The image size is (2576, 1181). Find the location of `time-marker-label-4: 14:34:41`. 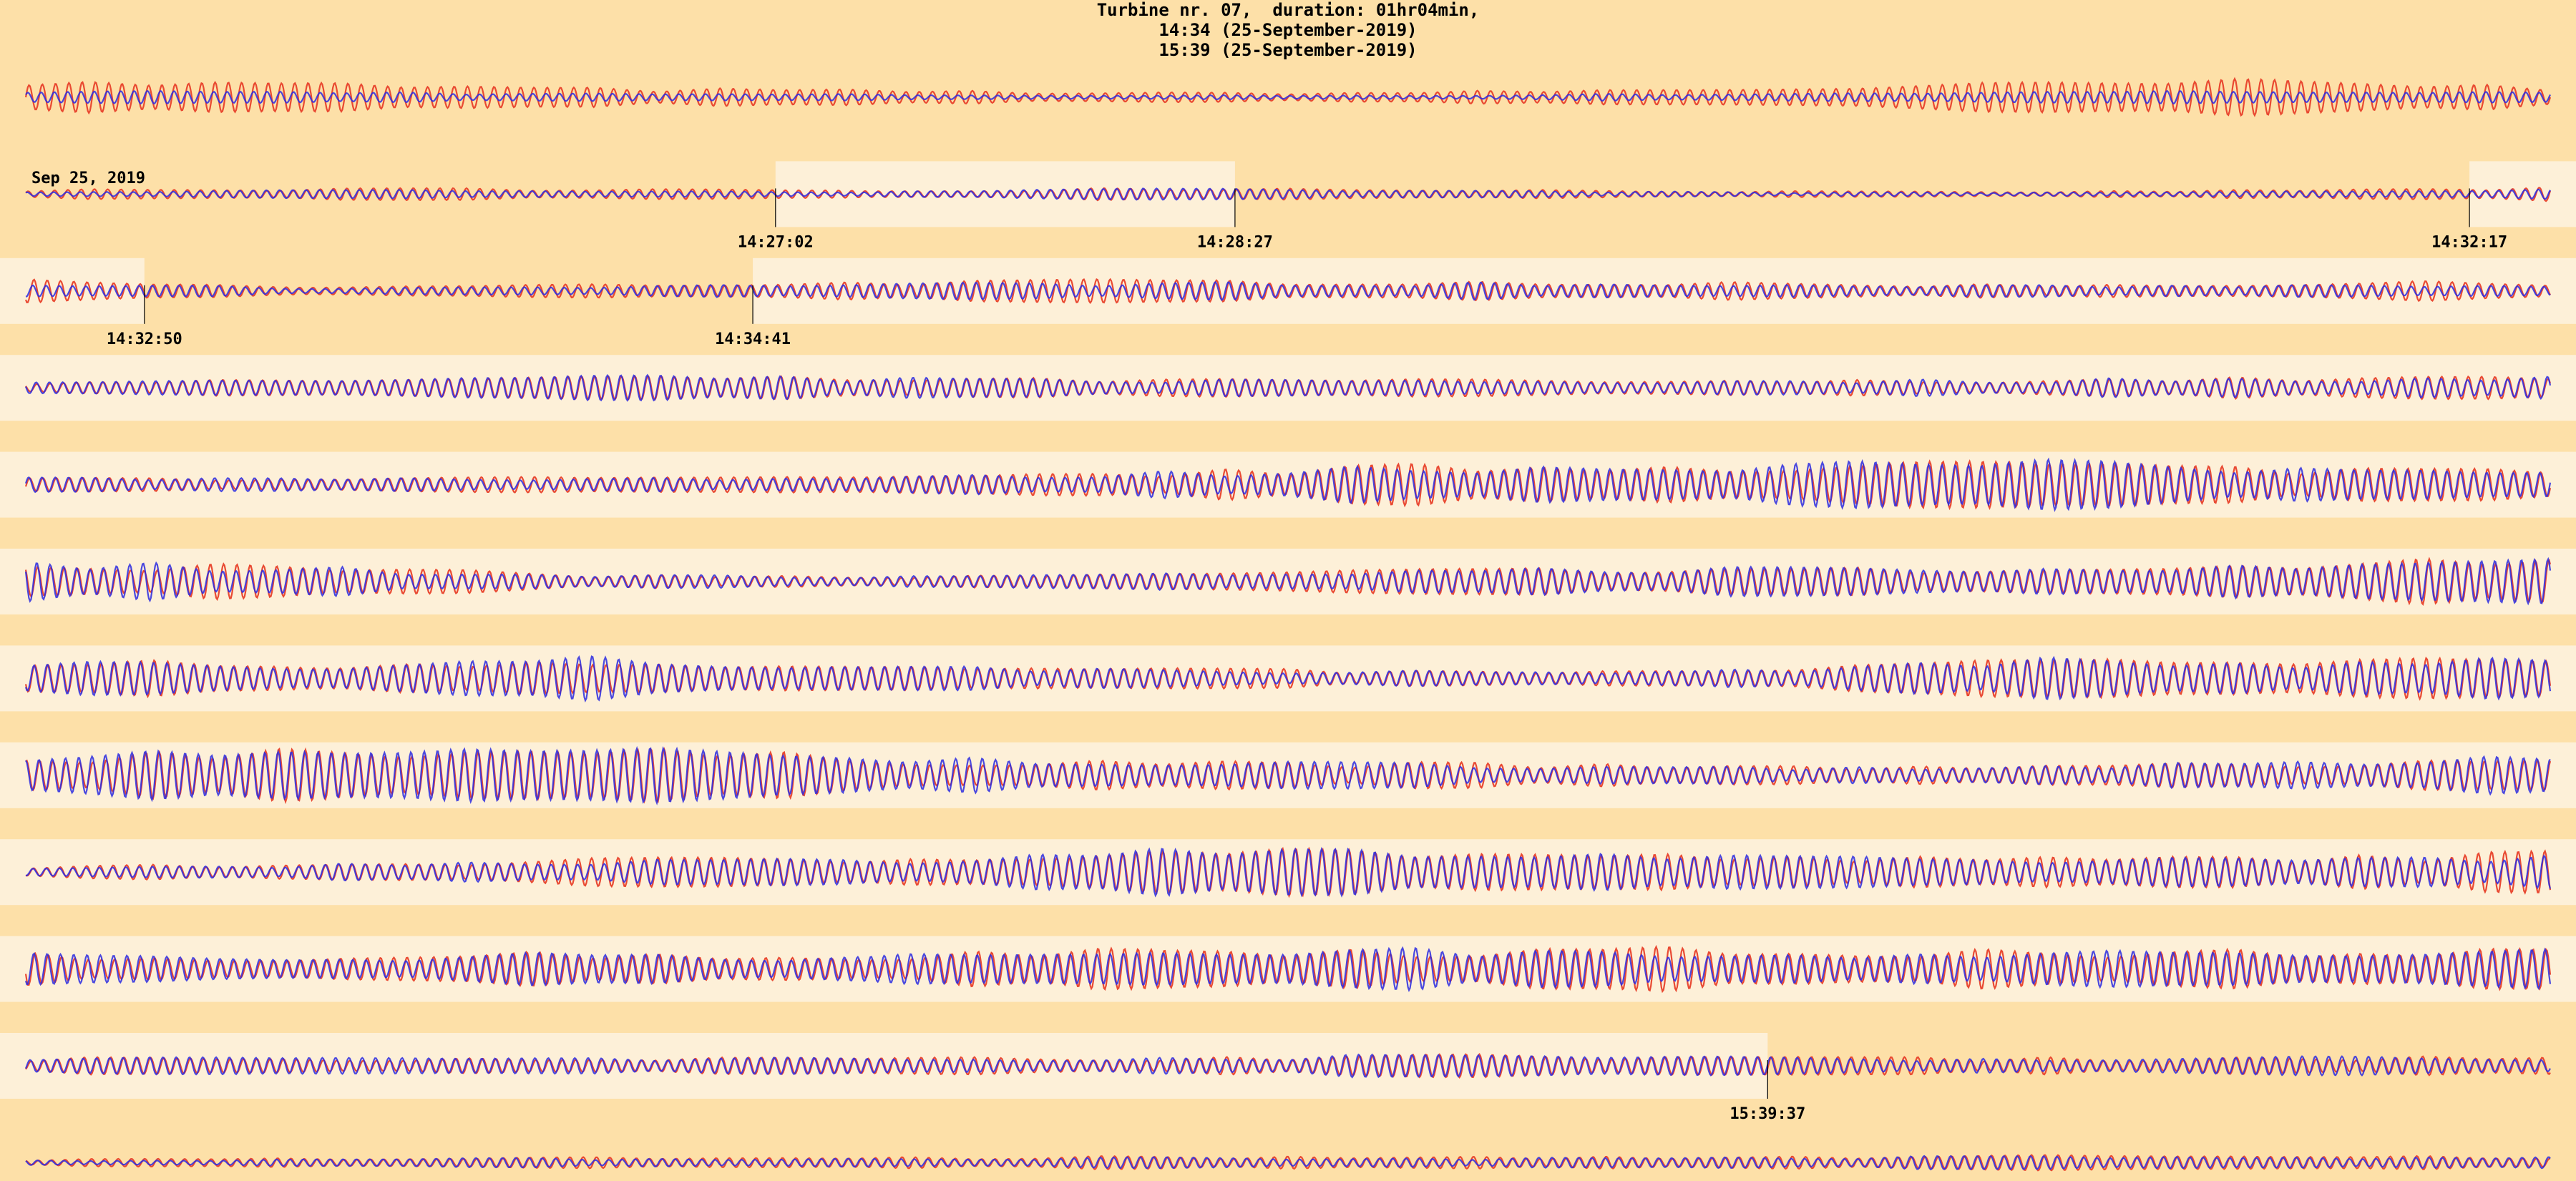

time-marker-label-4: 14:34:41 is located at coordinates (753, 339).